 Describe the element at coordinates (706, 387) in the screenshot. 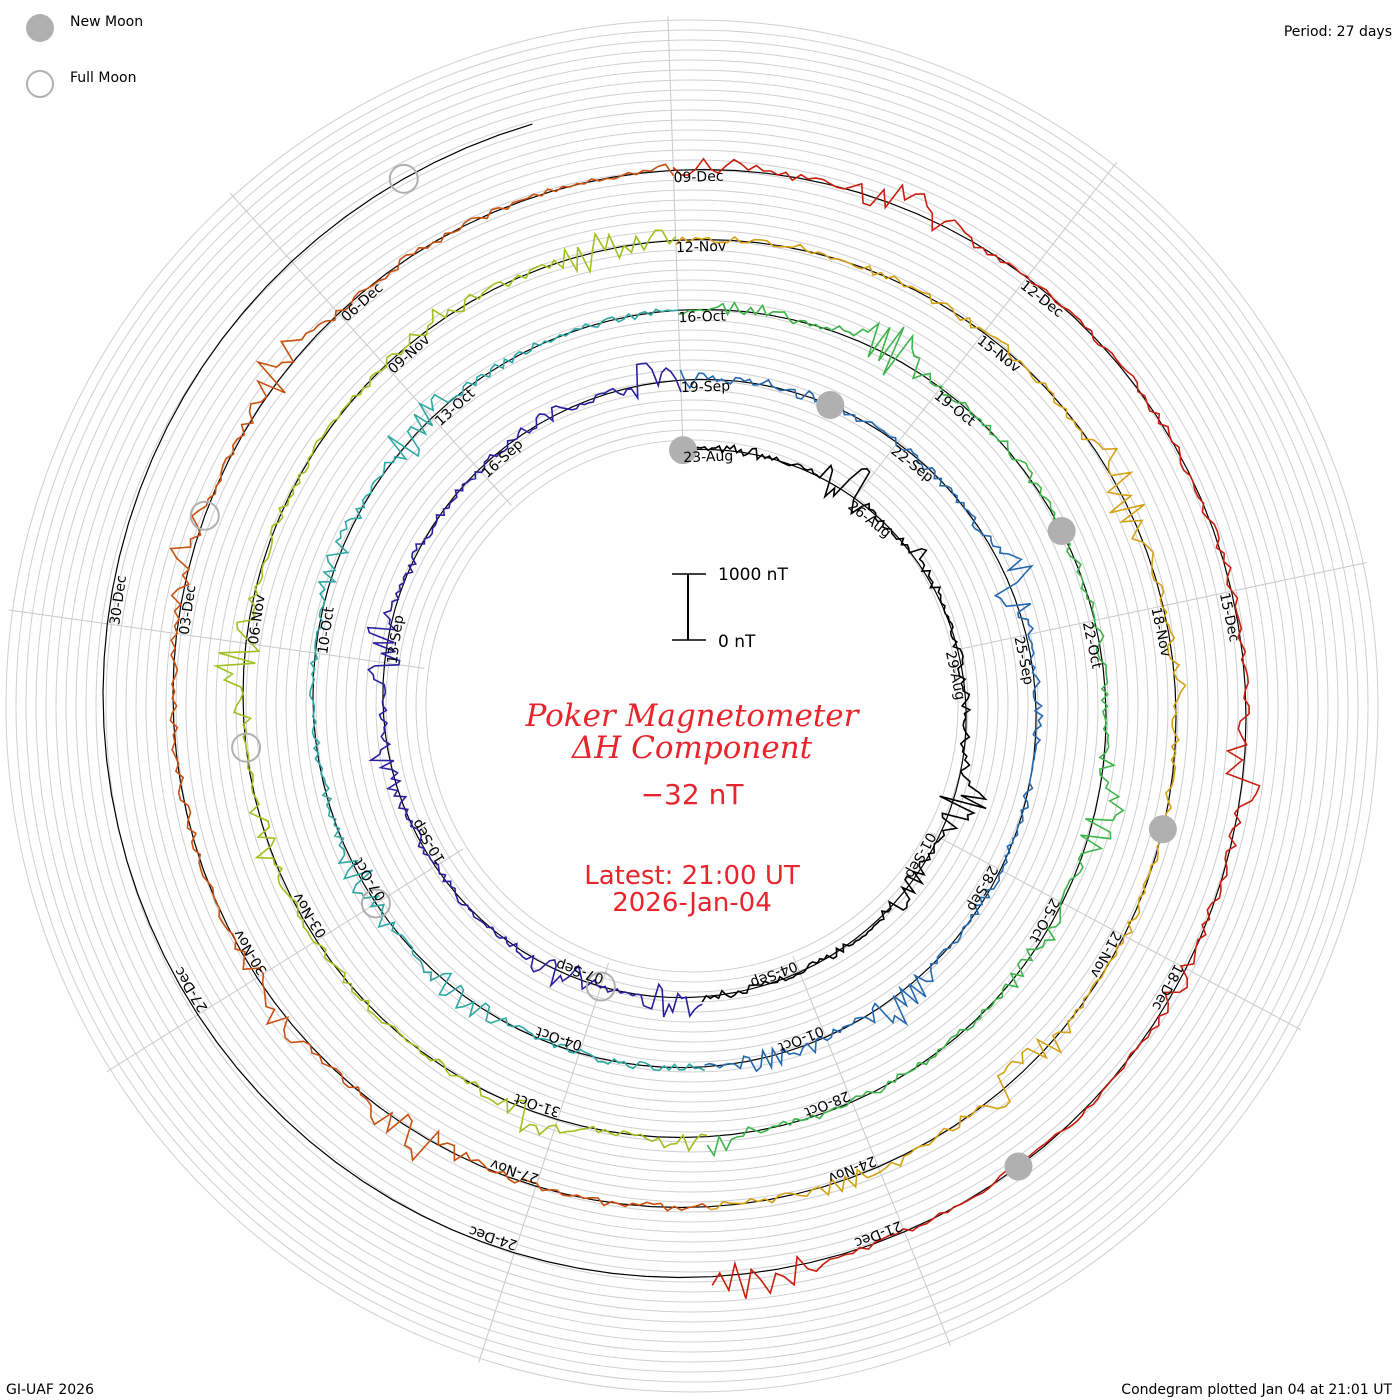

I see `date-tick-label: 19-Sep` at that location.